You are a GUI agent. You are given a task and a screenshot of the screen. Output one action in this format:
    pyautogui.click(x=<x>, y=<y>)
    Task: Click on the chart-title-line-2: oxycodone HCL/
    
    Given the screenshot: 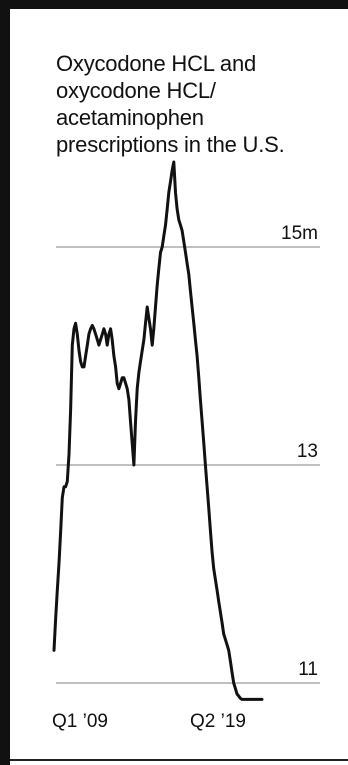 What is the action you would take?
    pyautogui.click(x=136, y=90)
    